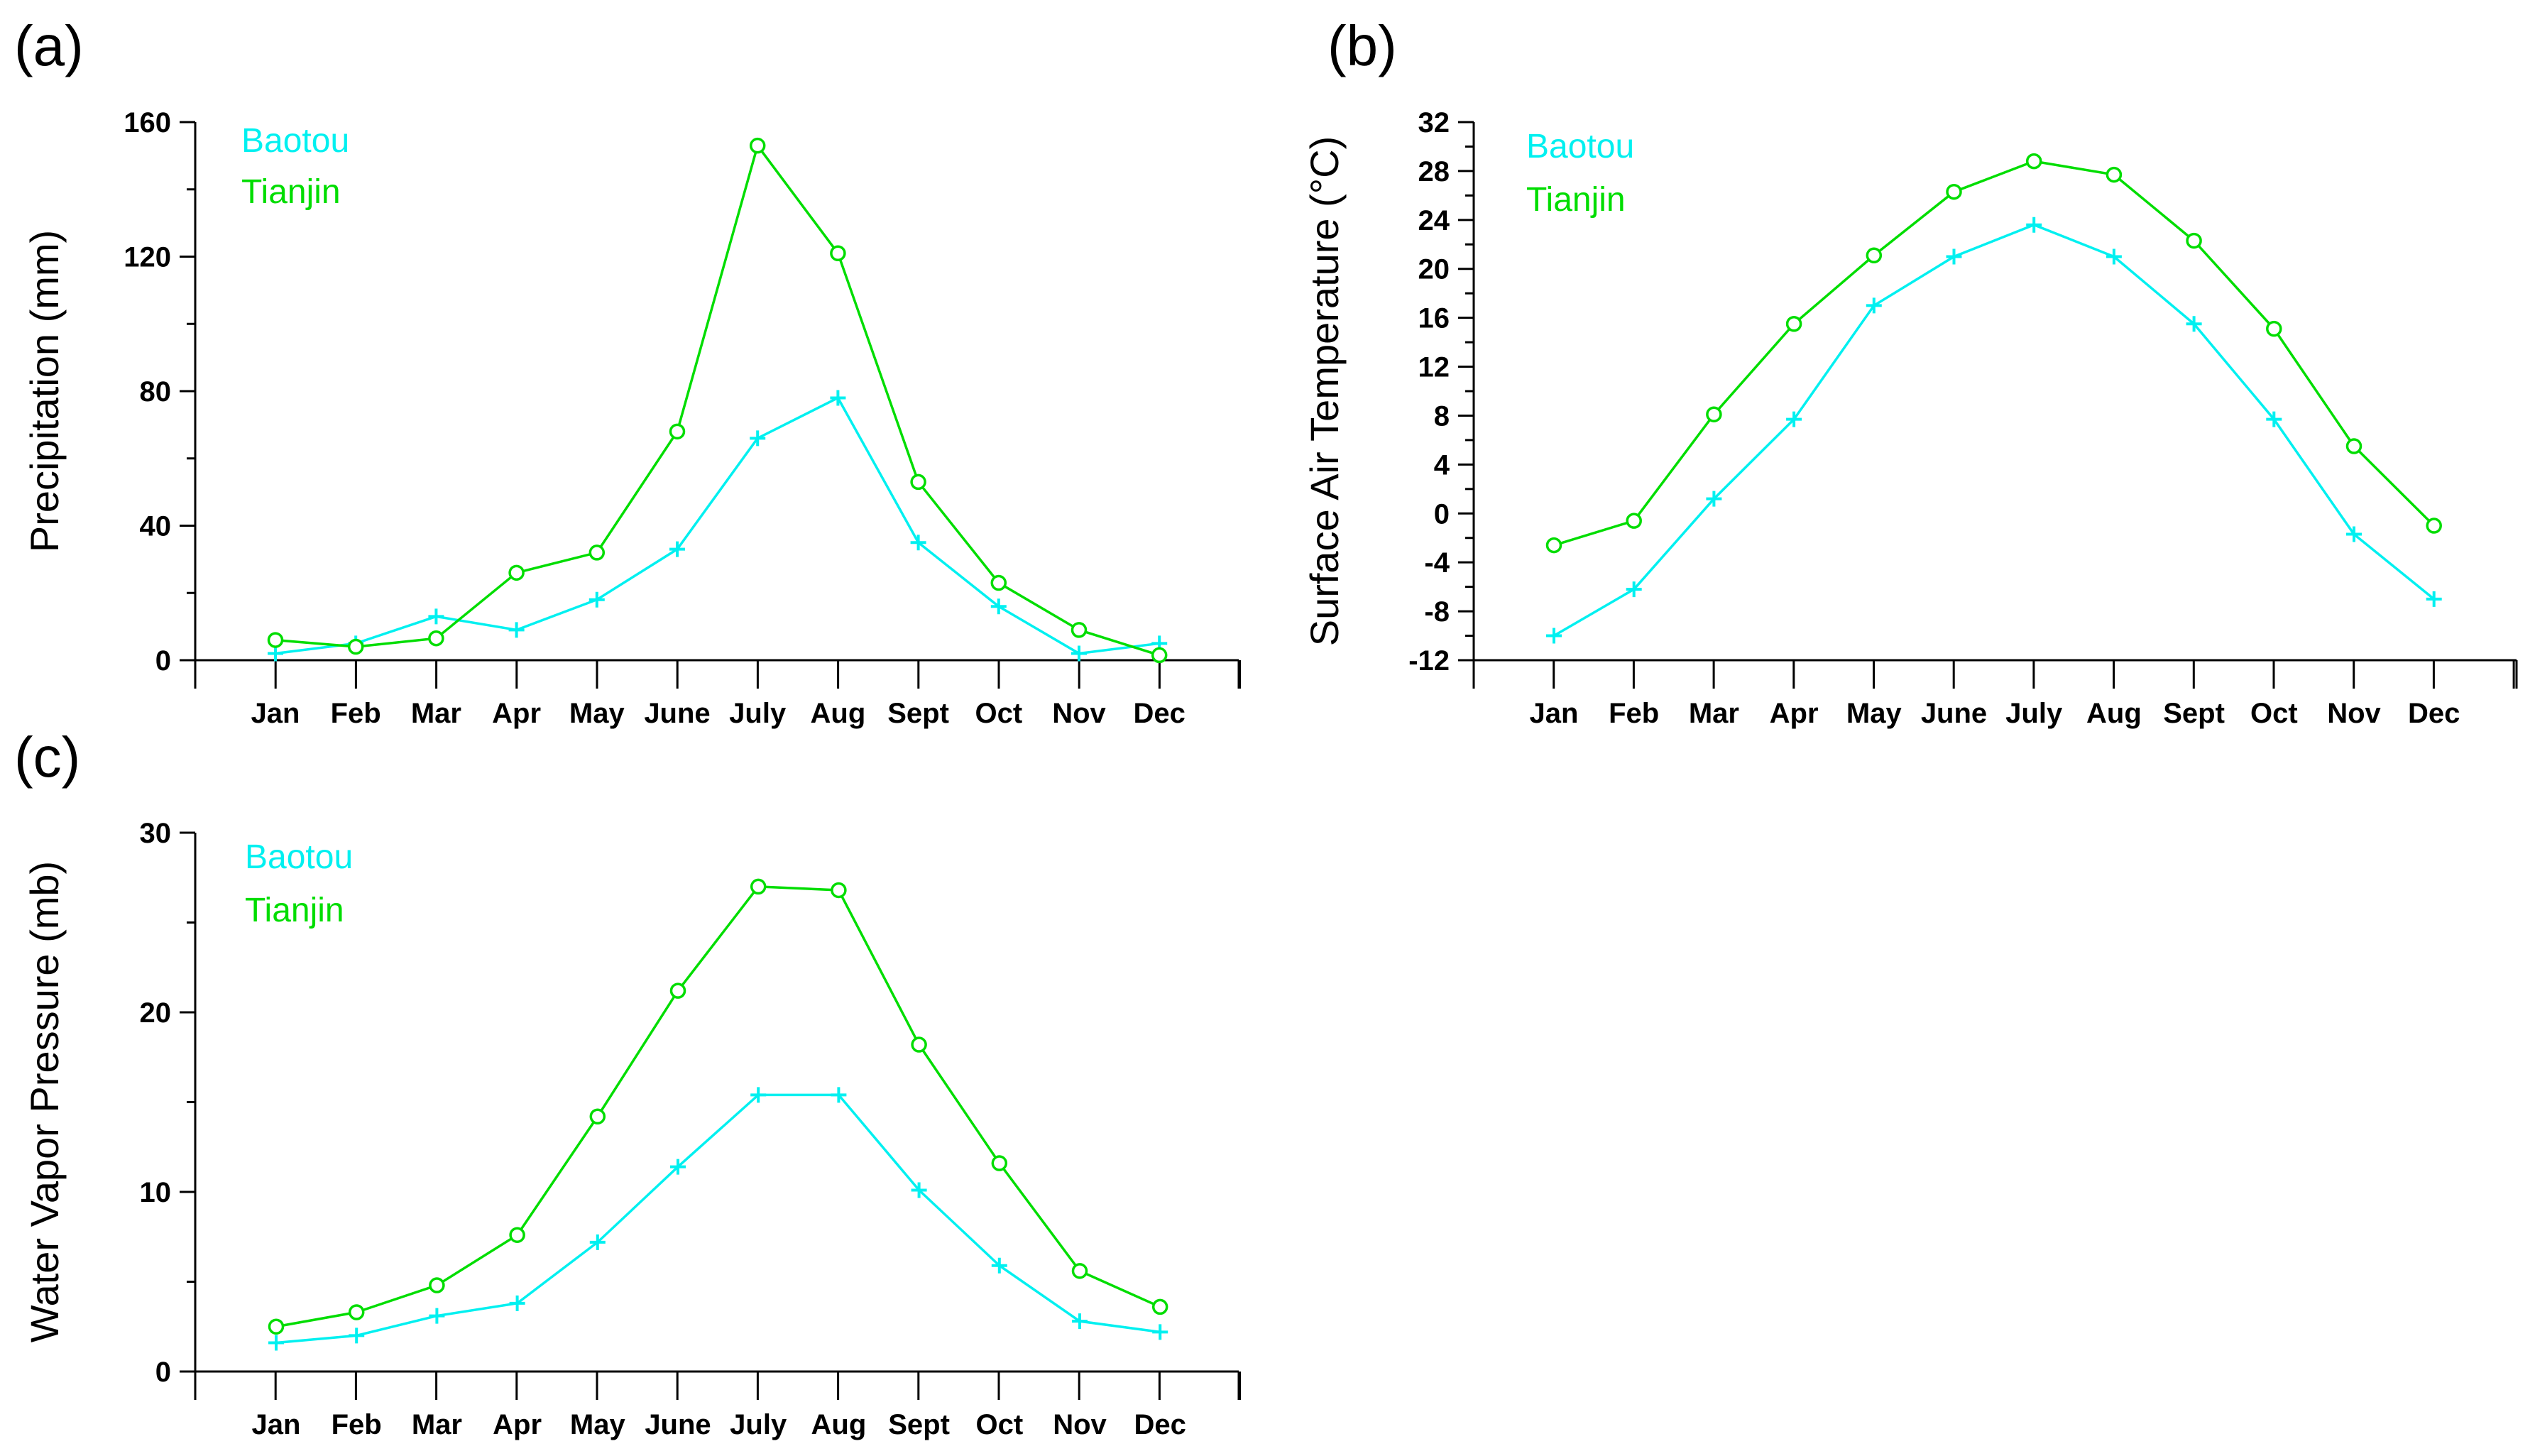  What do you see at coordinates (1434, 221) in the screenshot?
I see `y-tick-label: 24` at bounding box center [1434, 221].